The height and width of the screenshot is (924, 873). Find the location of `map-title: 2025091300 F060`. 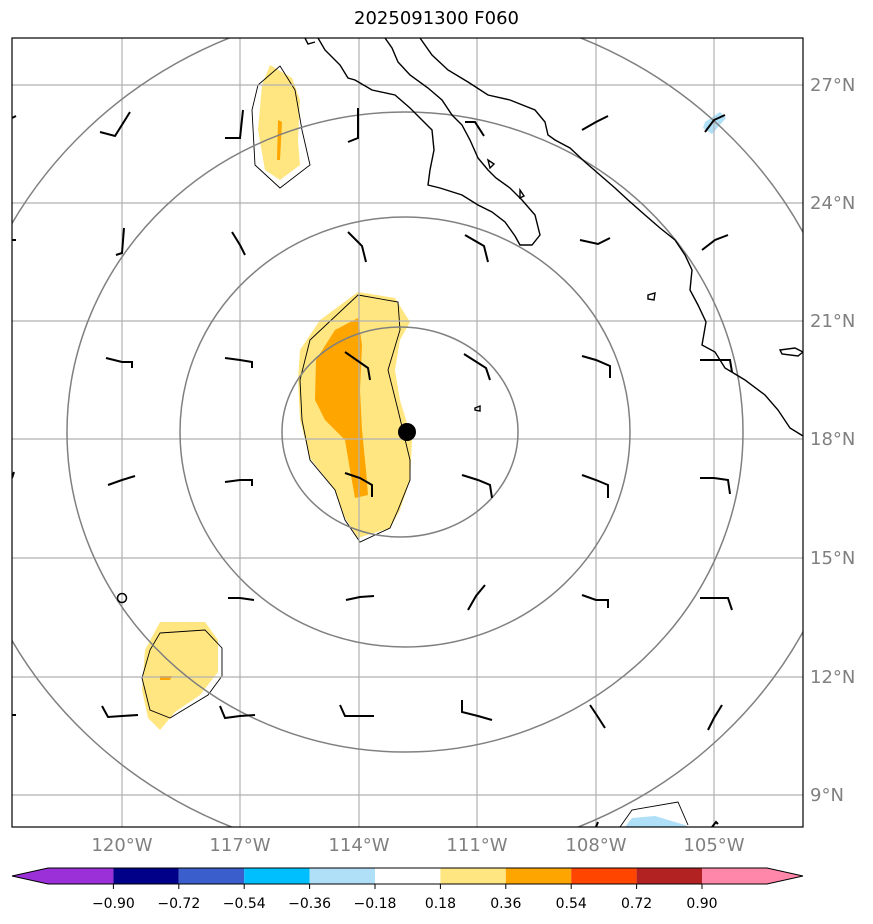

map-title: 2025091300 F060 is located at coordinates (436, 18).